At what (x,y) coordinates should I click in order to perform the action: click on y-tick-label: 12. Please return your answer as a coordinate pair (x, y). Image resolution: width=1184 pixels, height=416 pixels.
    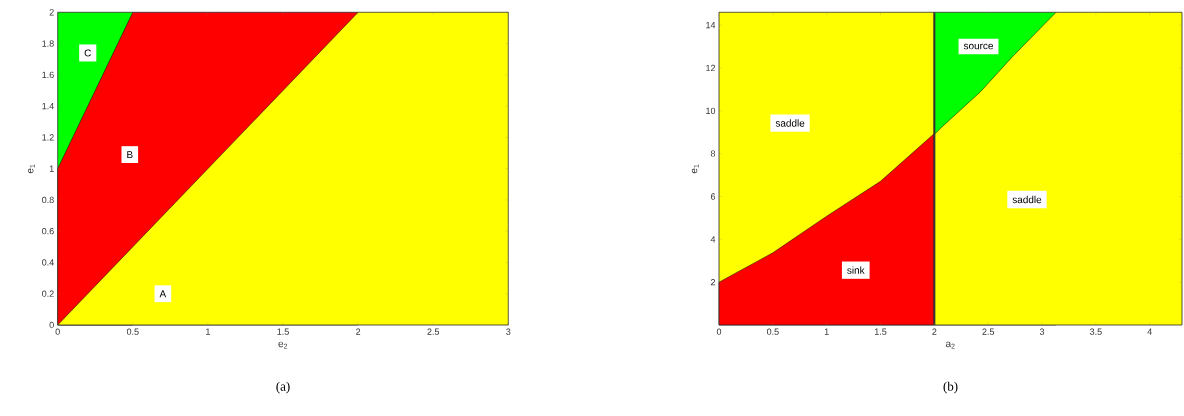
    Looking at the image, I should click on (711, 68).